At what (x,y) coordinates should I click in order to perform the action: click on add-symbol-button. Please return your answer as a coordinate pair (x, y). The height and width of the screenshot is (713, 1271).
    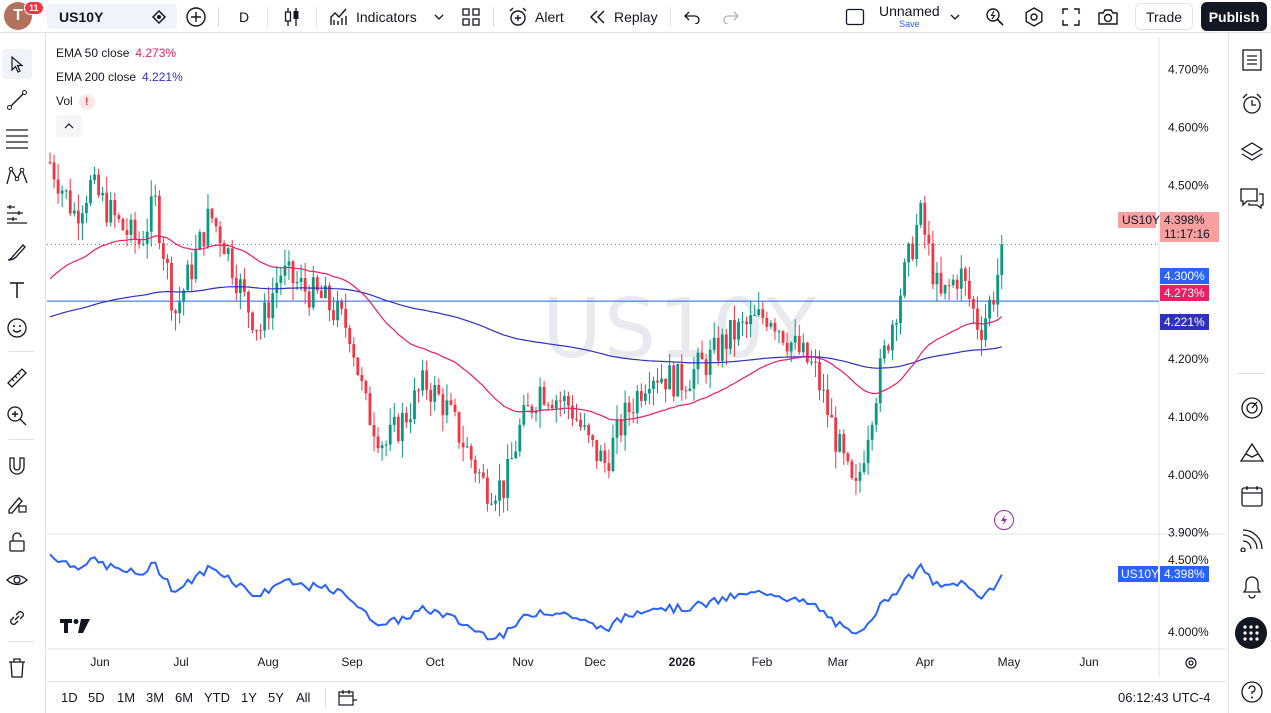
    Looking at the image, I should click on (196, 16).